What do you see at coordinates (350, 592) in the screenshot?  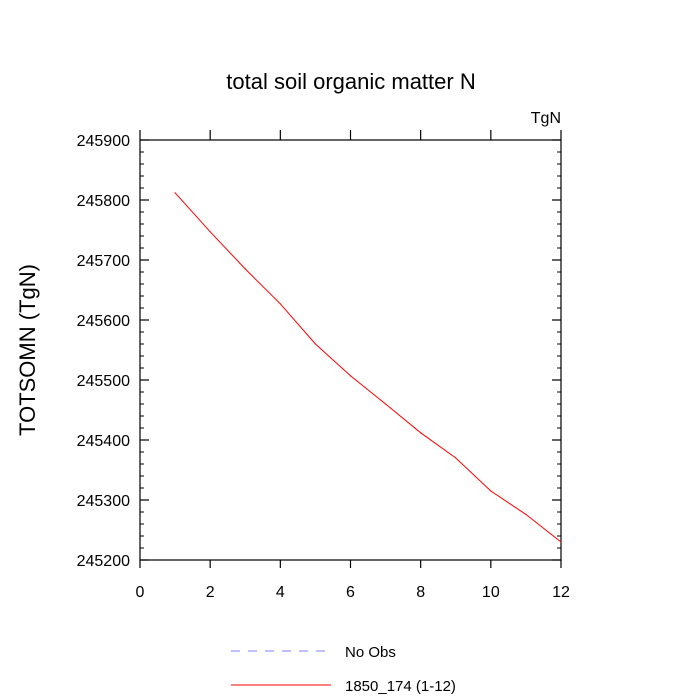 I see `x-tick-label: 6` at bounding box center [350, 592].